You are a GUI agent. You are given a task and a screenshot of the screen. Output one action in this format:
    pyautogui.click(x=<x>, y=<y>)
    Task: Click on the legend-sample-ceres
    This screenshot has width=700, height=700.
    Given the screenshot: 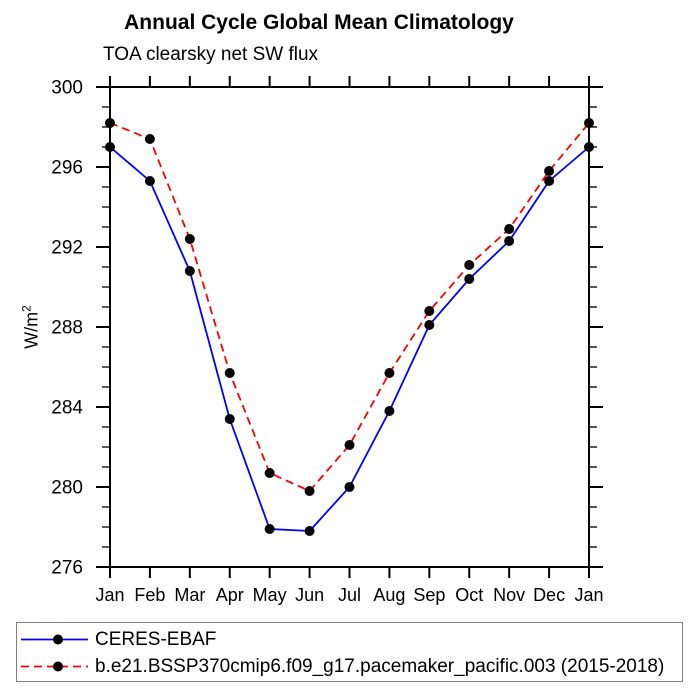 What is the action you would take?
    pyautogui.click(x=54, y=639)
    